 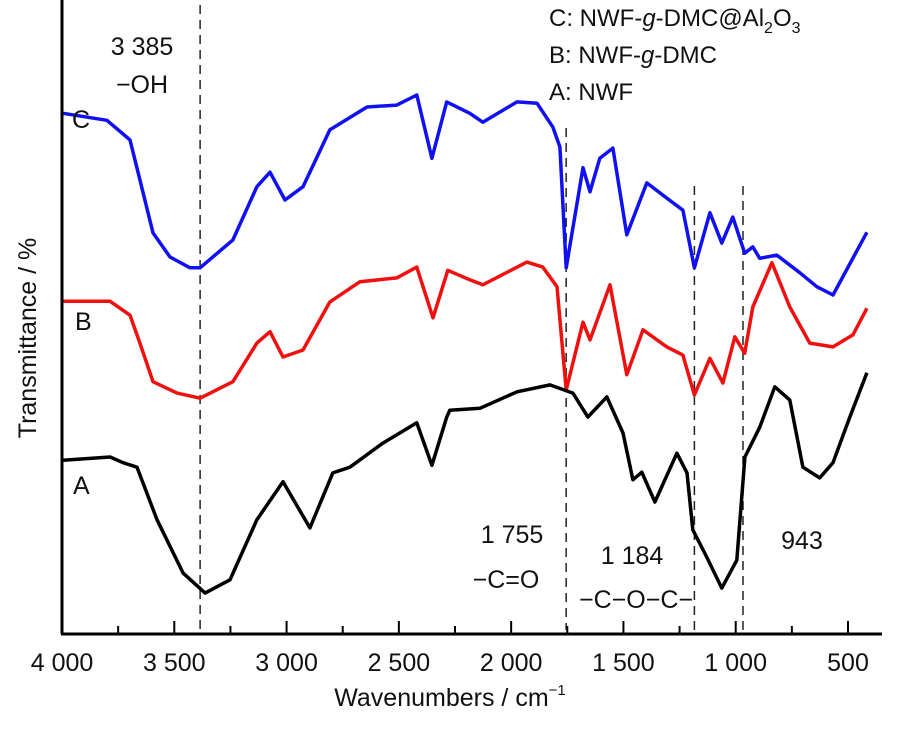 What do you see at coordinates (142, 47) in the screenshot?
I see `annotation-oh-wn: 3 385` at bounding box center [142, 47].